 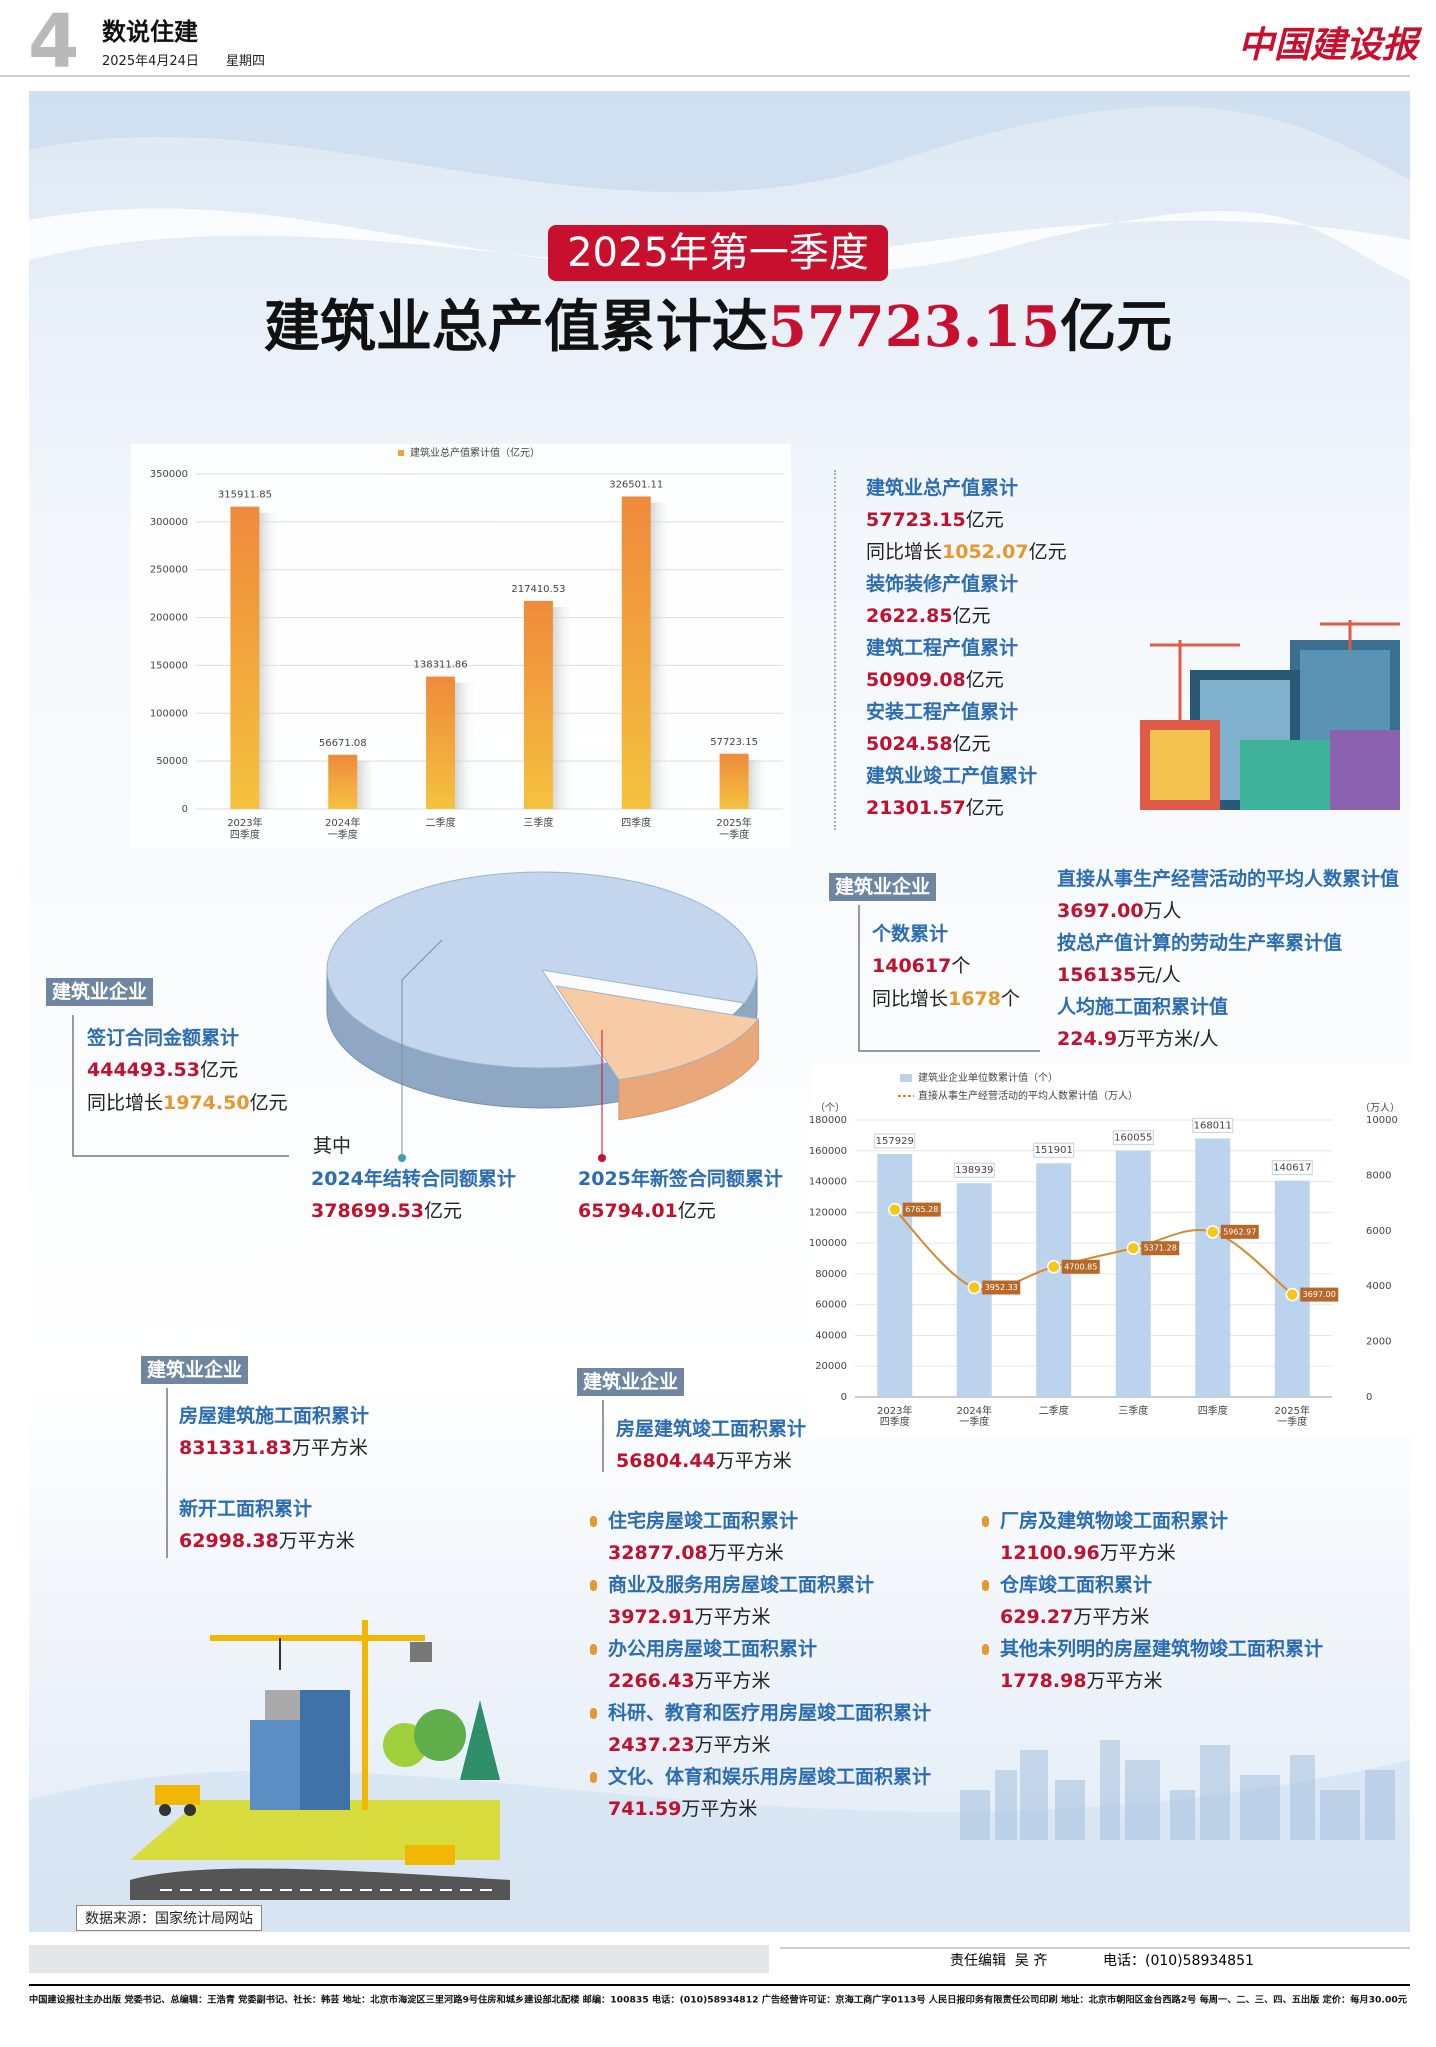 I want to click on pie-slice-group, so click(x=657, y=1053).